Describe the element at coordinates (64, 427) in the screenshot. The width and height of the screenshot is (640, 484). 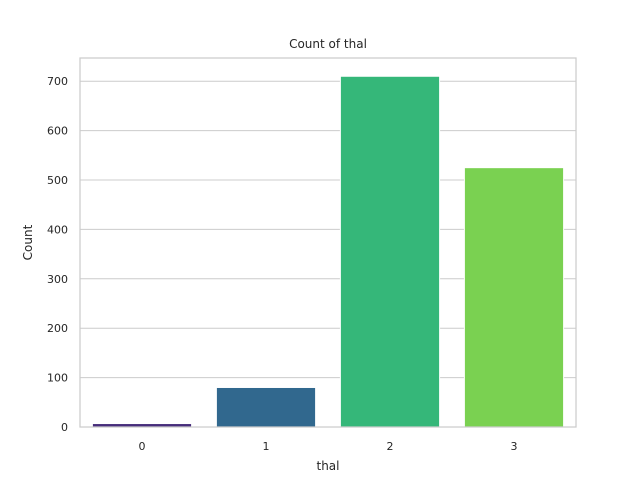
I see `y-tick-label: 0` at that location.